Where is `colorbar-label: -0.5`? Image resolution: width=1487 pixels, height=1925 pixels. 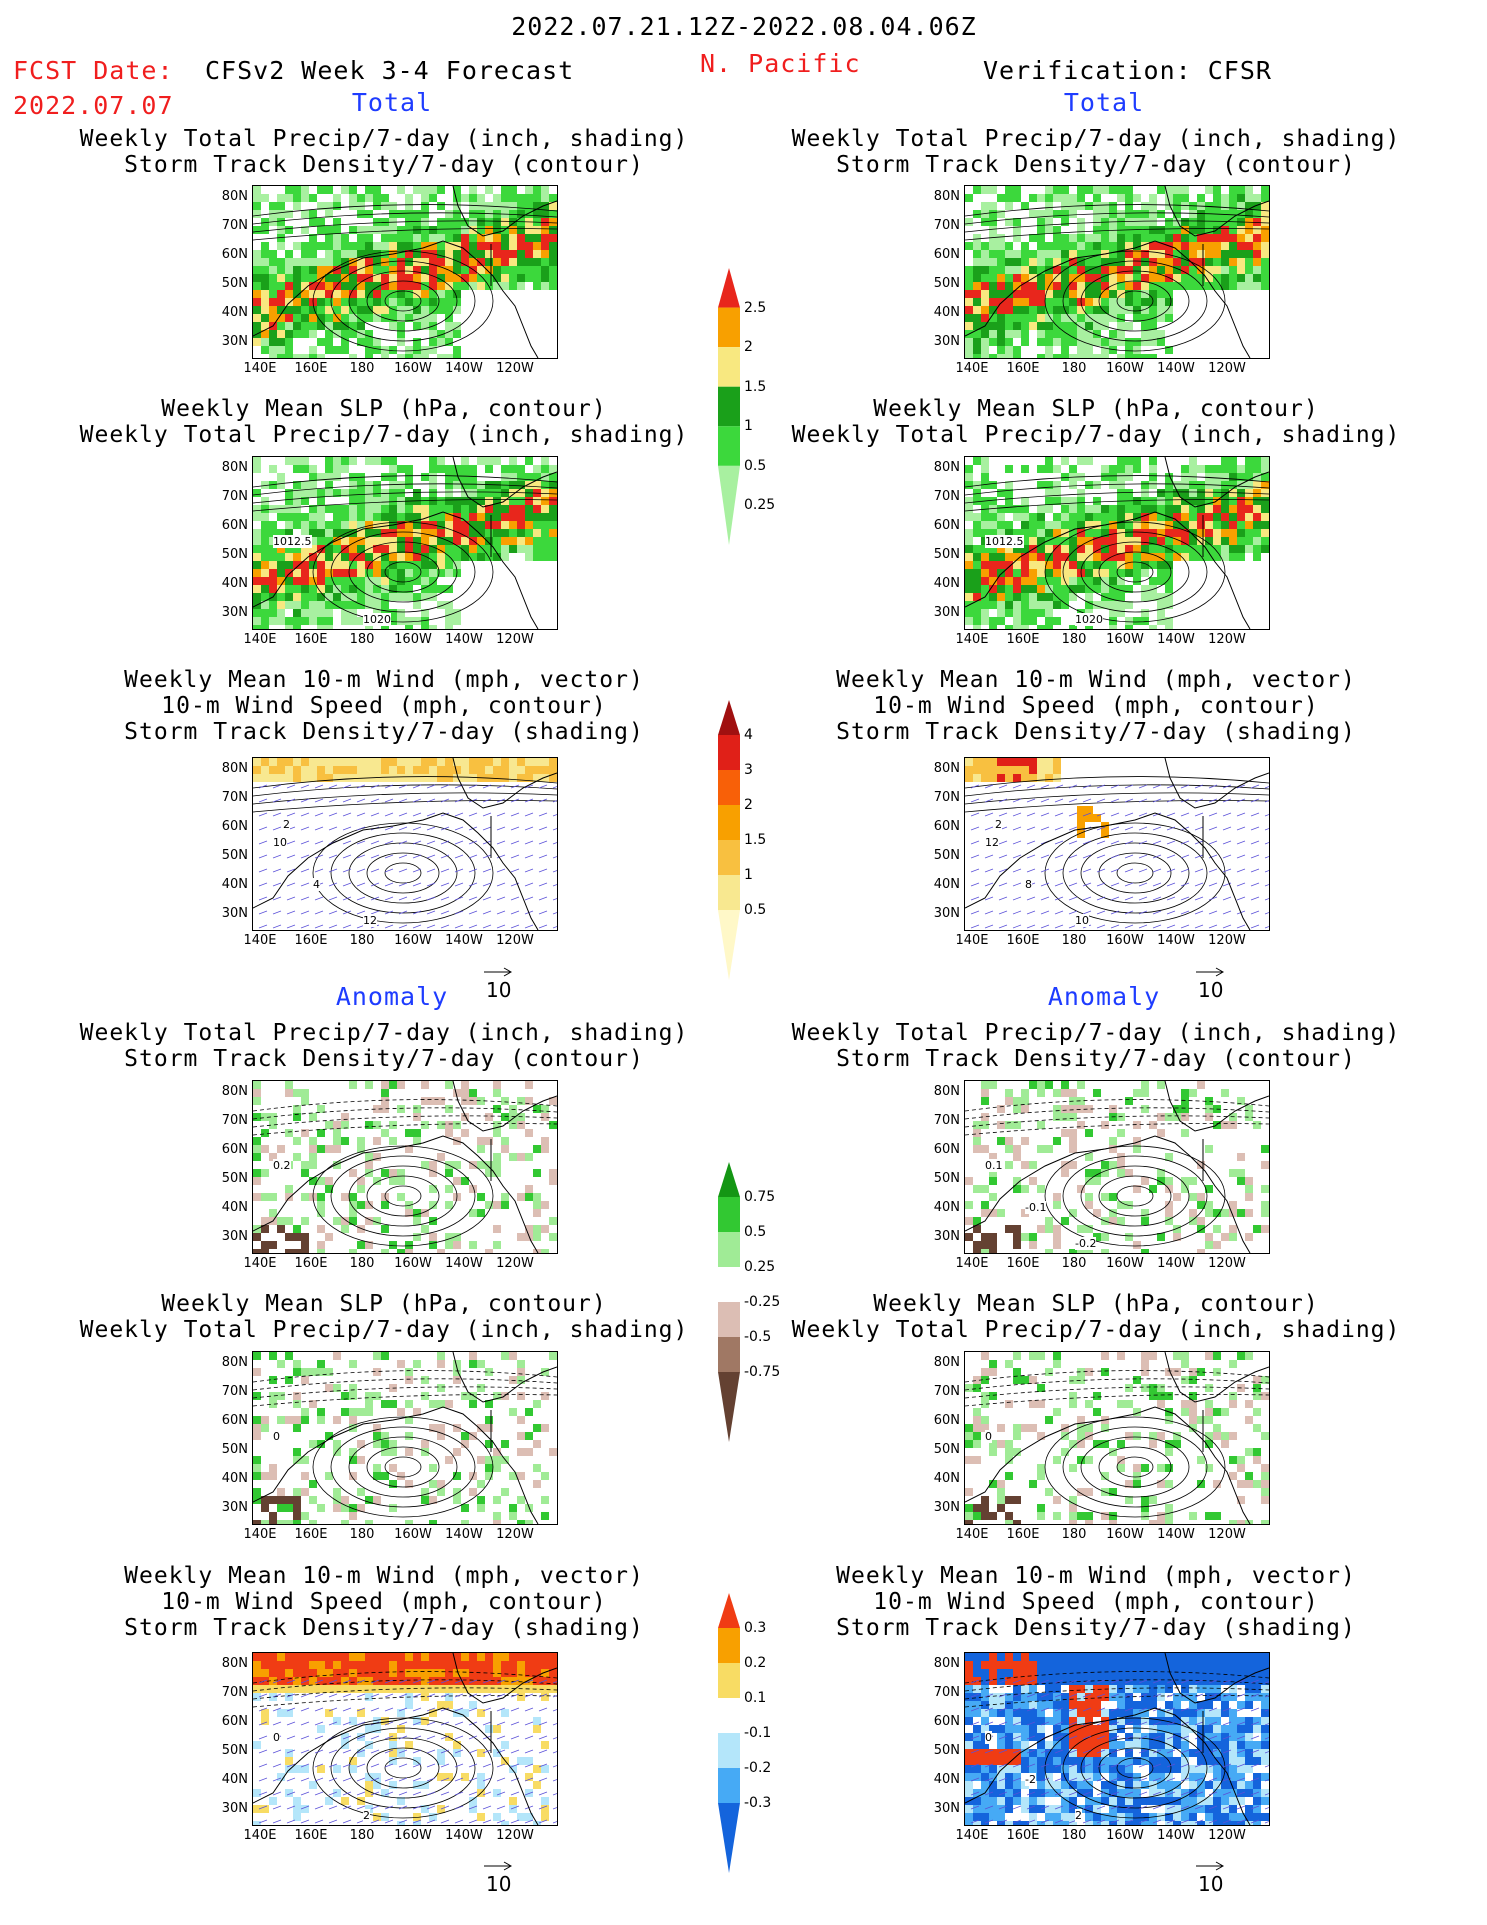 colorbar-label: -0.5 is located at coordinates (758, 1337).